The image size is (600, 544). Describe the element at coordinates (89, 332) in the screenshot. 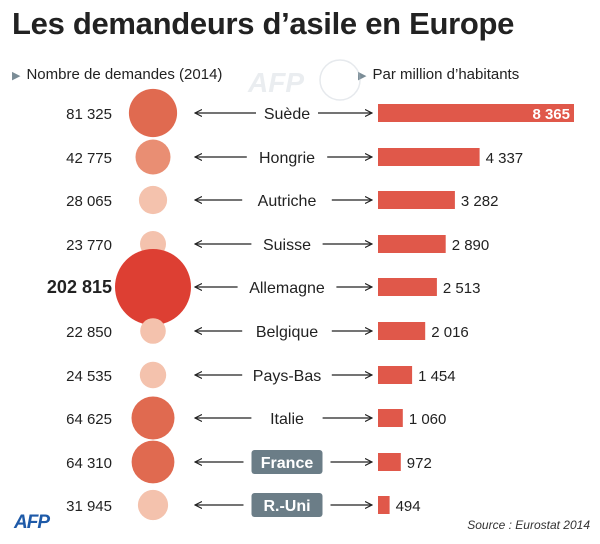

I see `count-label: 22 850` at that location.